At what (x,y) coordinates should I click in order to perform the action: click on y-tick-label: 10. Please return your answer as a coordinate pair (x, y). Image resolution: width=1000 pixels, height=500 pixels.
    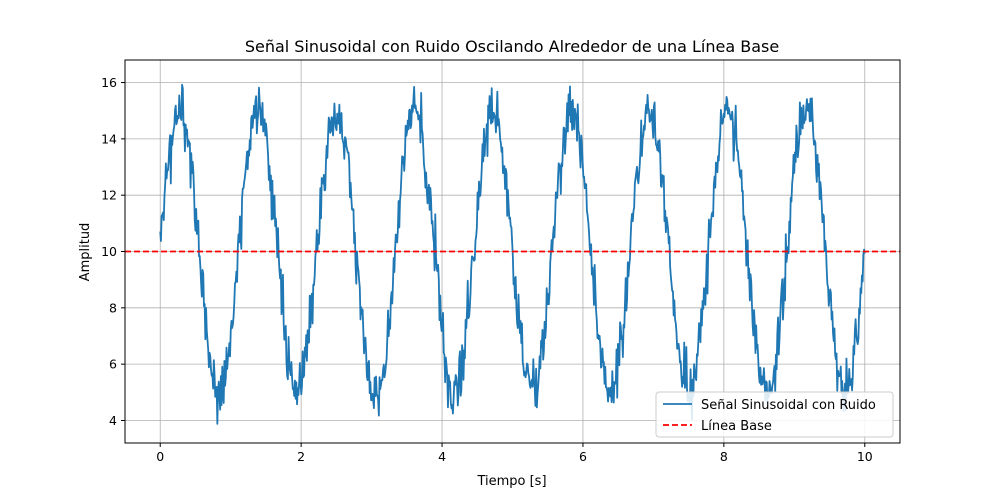
    Looking at the image, I should click on (109, 251).